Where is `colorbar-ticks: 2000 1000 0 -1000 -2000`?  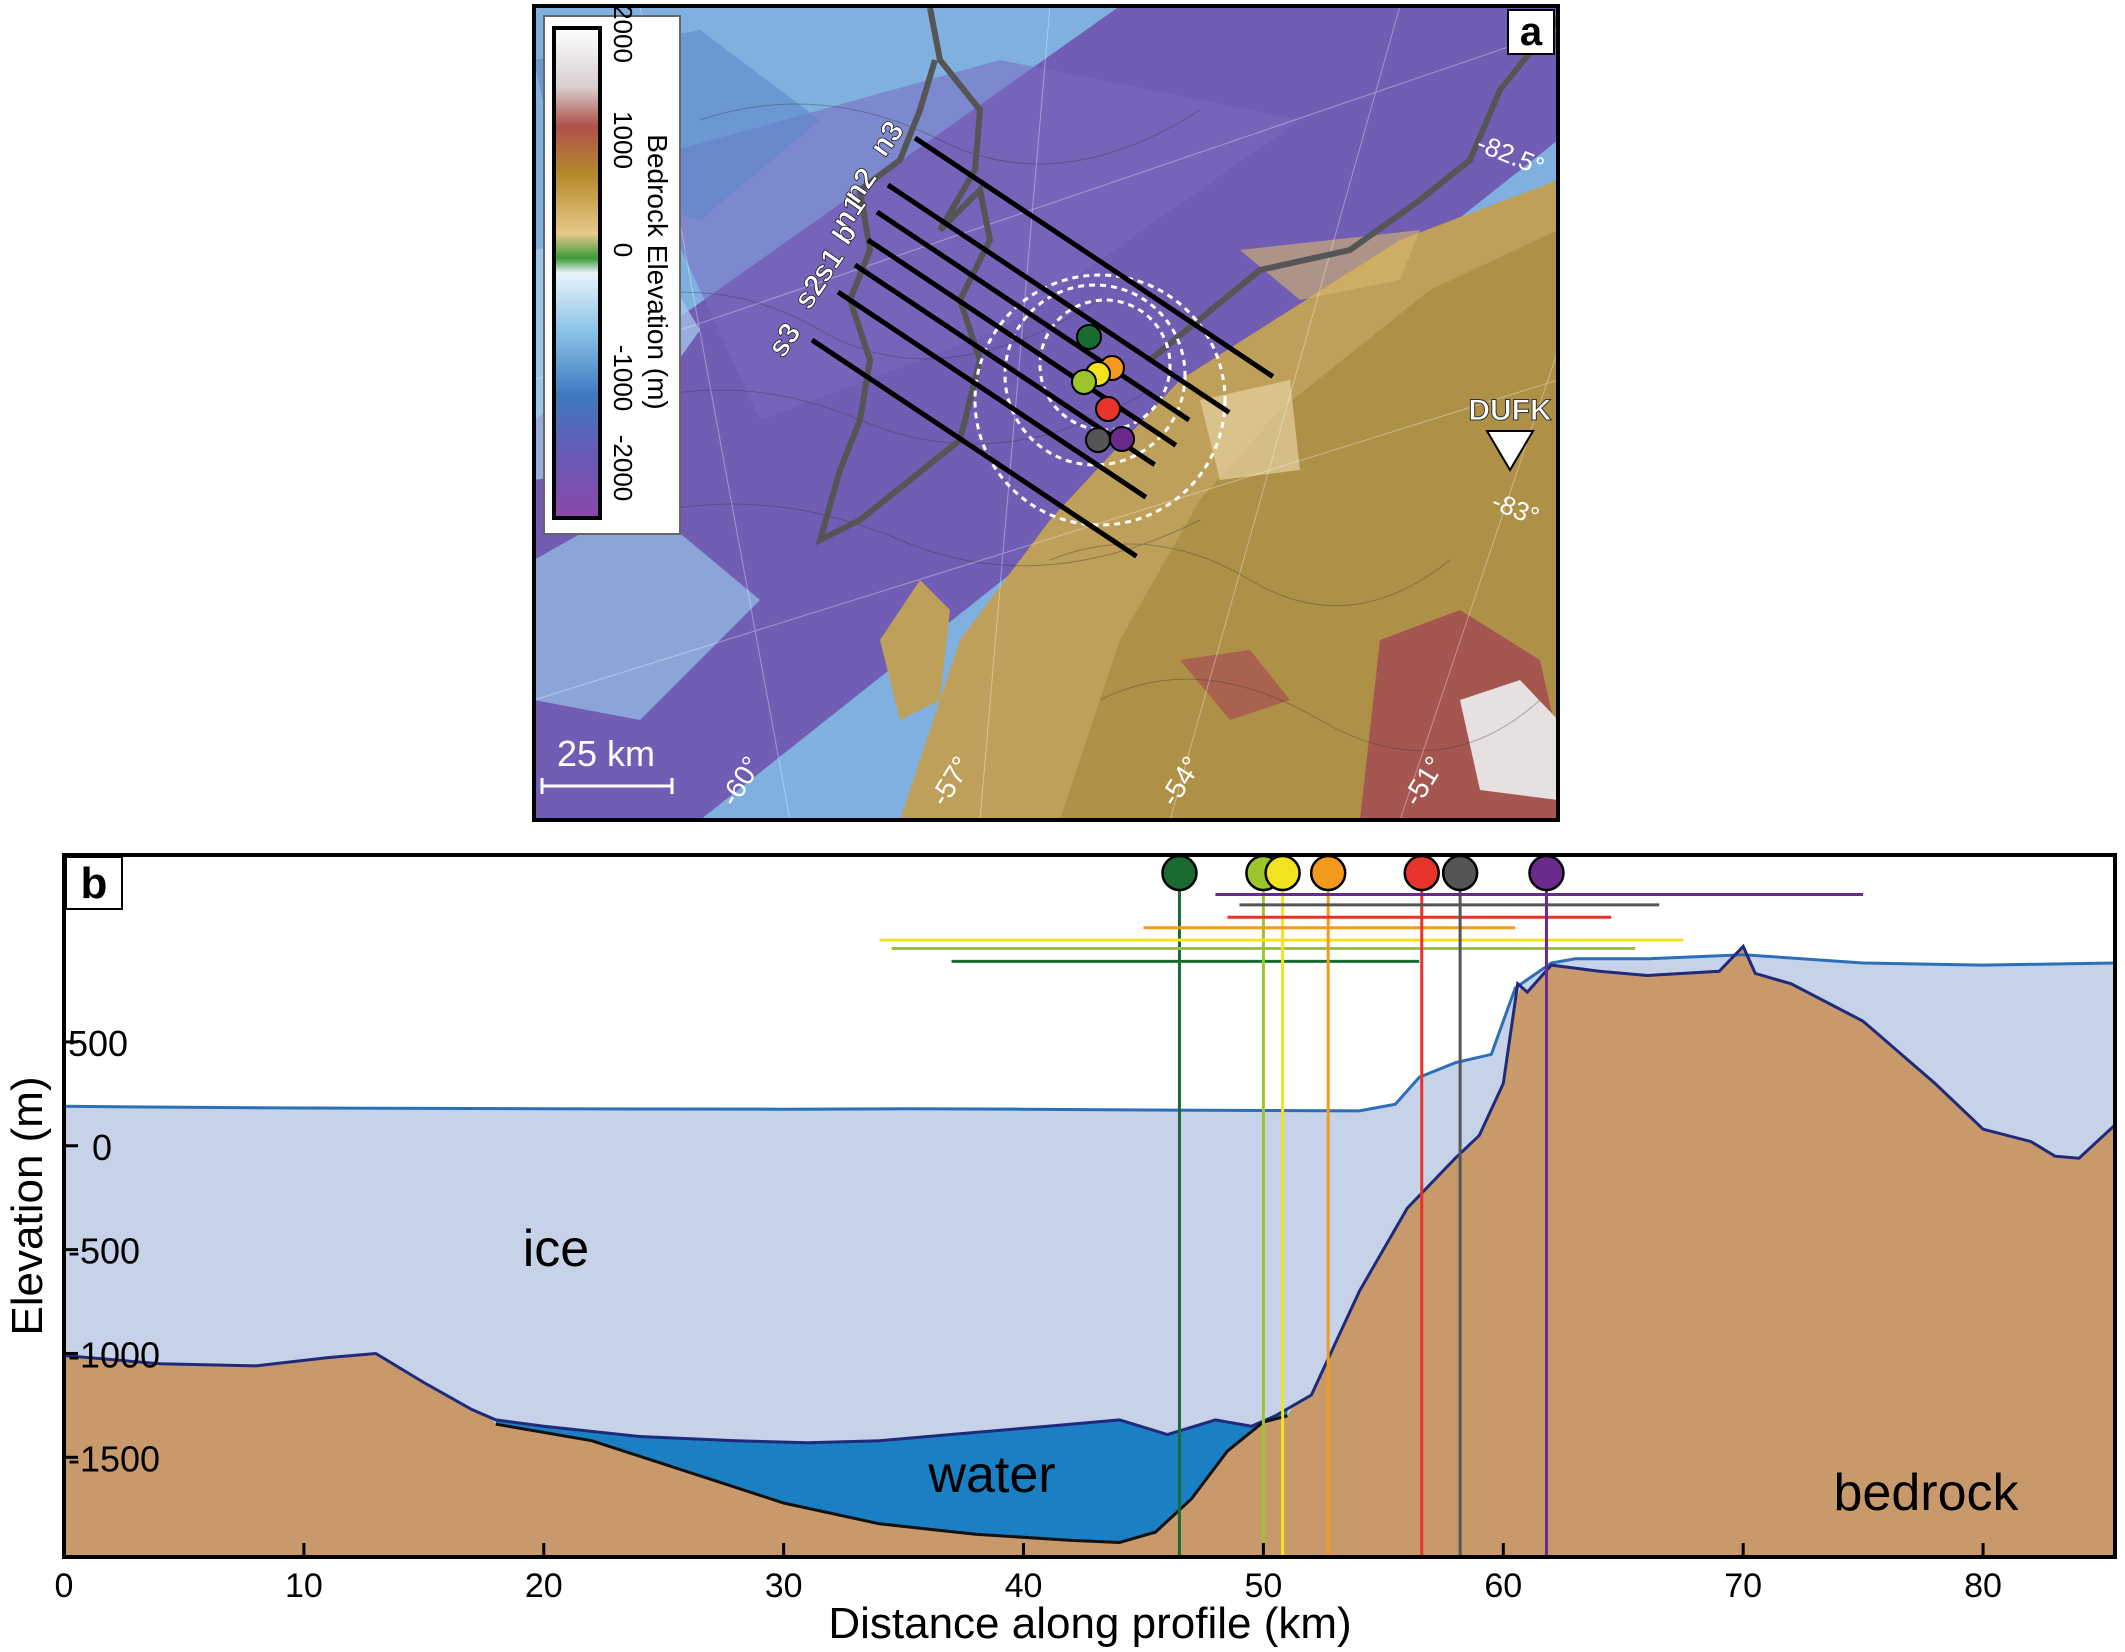 colorbar-ticks: 2000 1000 0 -1000 -2000 is located at coordinates (623, 253).